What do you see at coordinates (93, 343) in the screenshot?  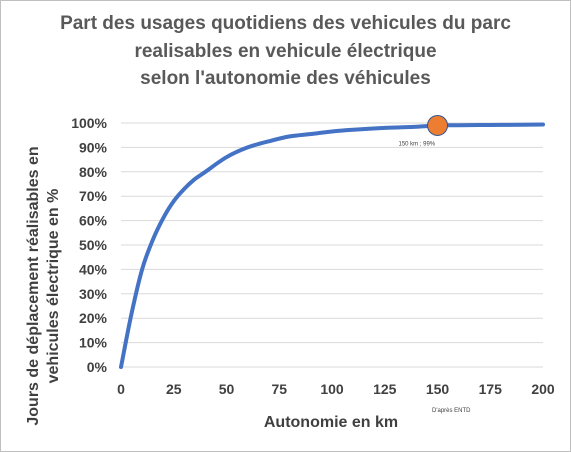 I see `y-tick-label: 10%` at bounding box center [93, 343].